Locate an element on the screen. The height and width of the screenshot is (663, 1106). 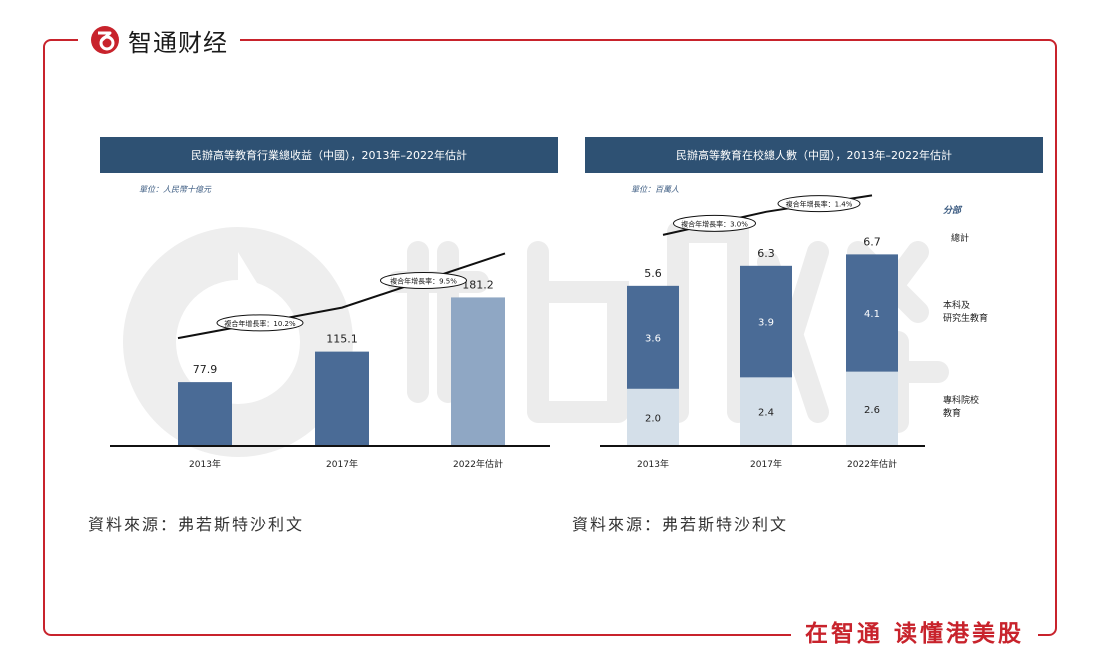
legend-title: 分部 is located at coordinates (953, 210).